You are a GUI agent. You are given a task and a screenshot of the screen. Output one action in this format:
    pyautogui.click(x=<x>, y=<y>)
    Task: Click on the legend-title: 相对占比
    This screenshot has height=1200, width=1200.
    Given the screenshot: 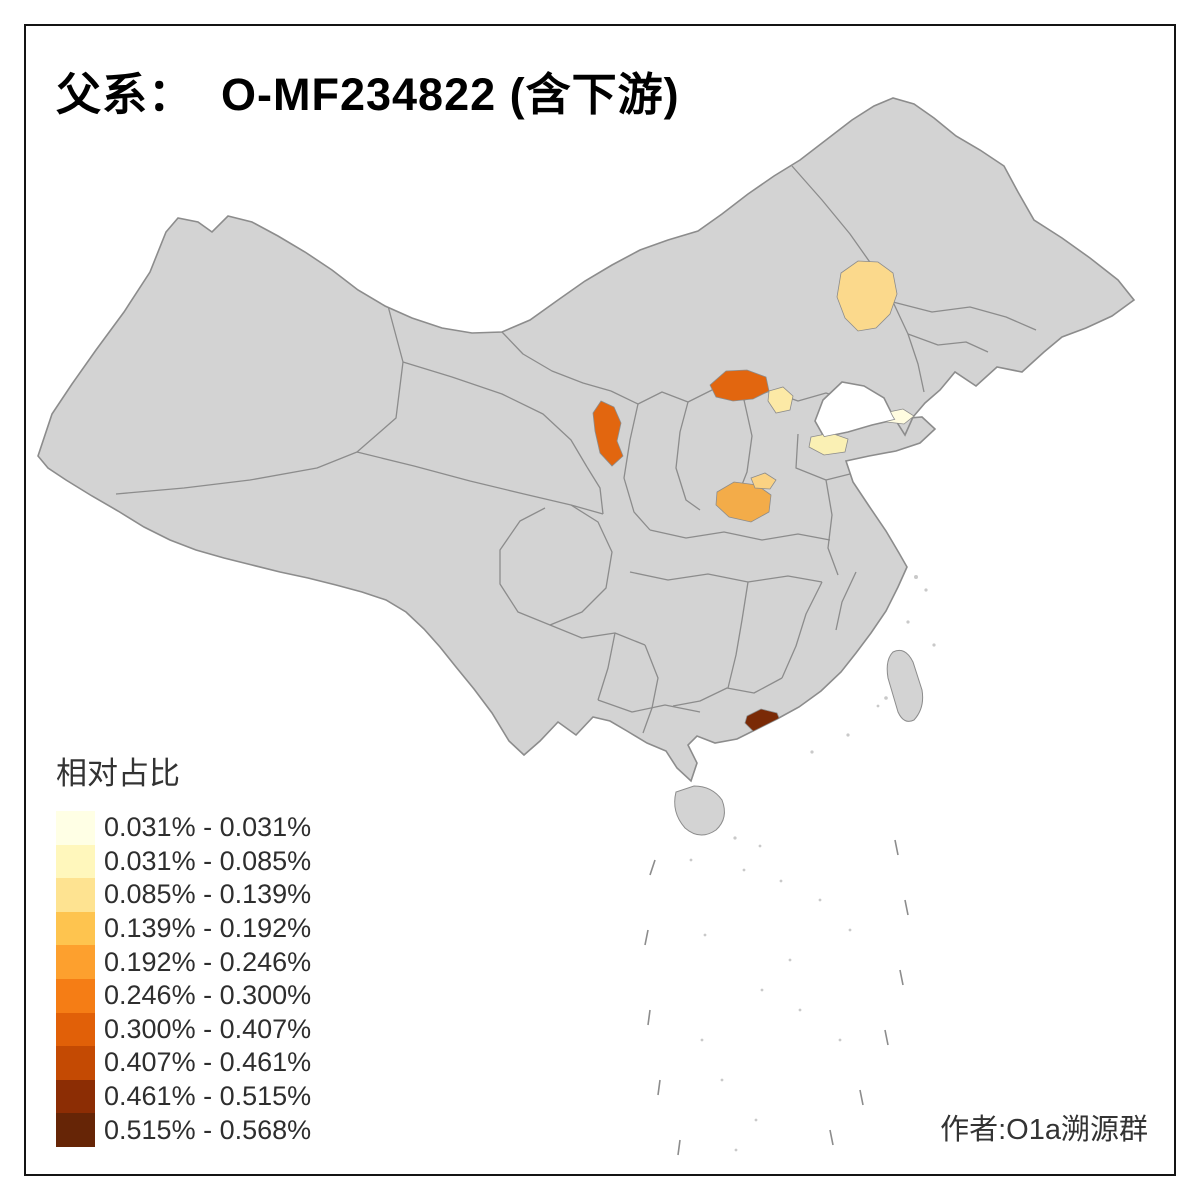 What is the action you would take?
    pyautogui.click(x=118, y=773)
    